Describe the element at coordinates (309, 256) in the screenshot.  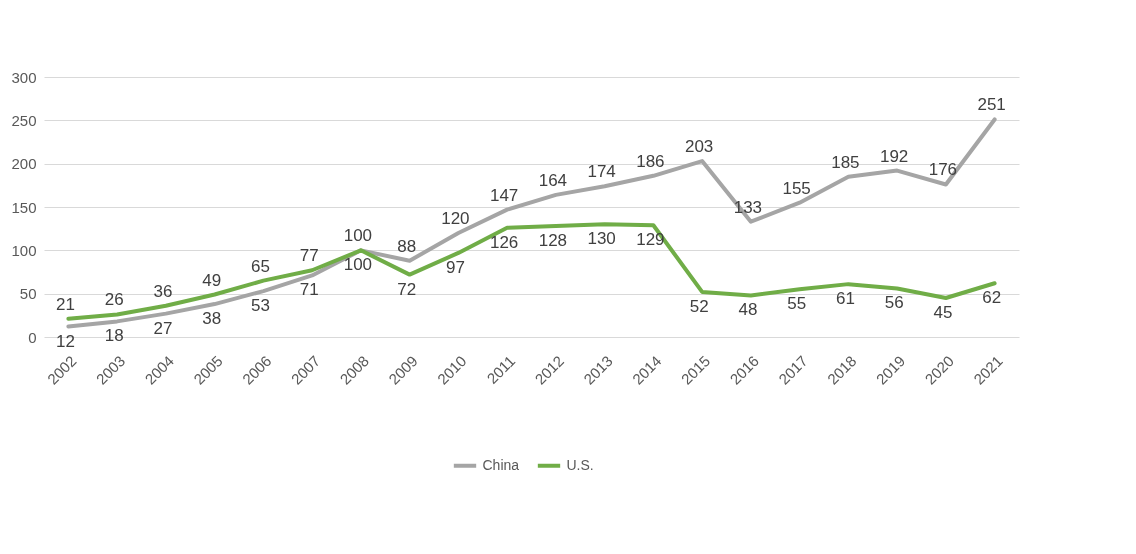
I see `data-label: 77` at that location.